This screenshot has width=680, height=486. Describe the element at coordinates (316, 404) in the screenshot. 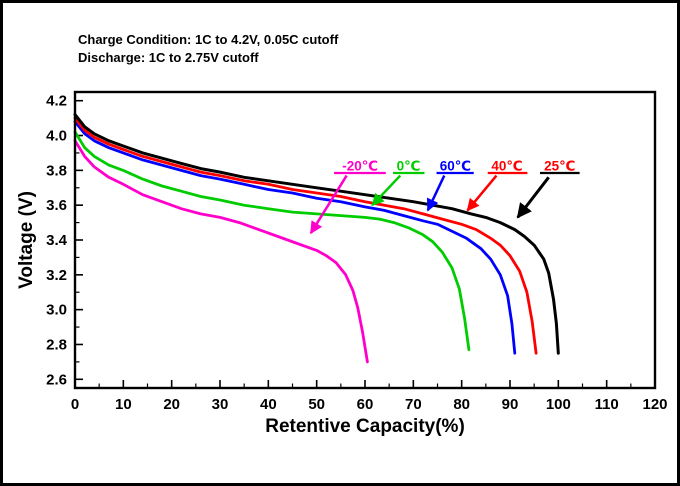

I see `x-tick-label: 50` at that location.